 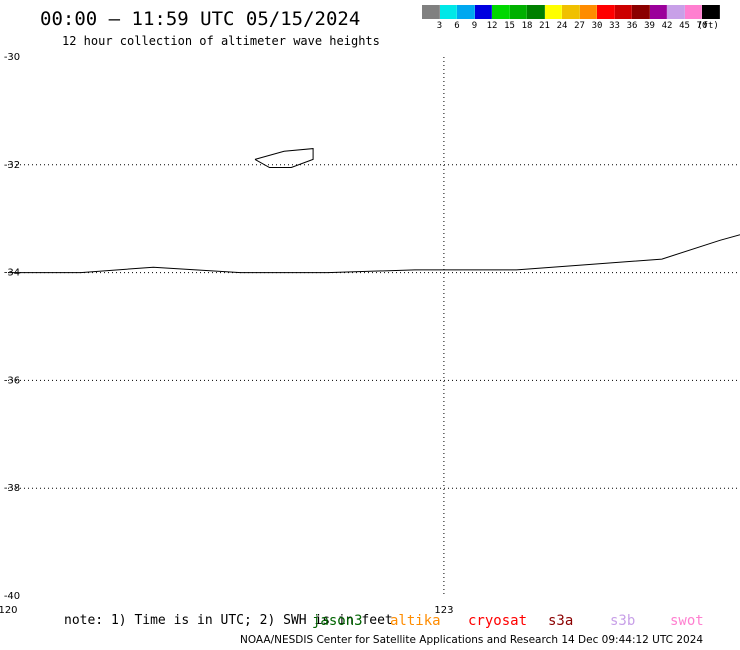 I want to click on y-tick-label: -30, so click(x=12, y=57).